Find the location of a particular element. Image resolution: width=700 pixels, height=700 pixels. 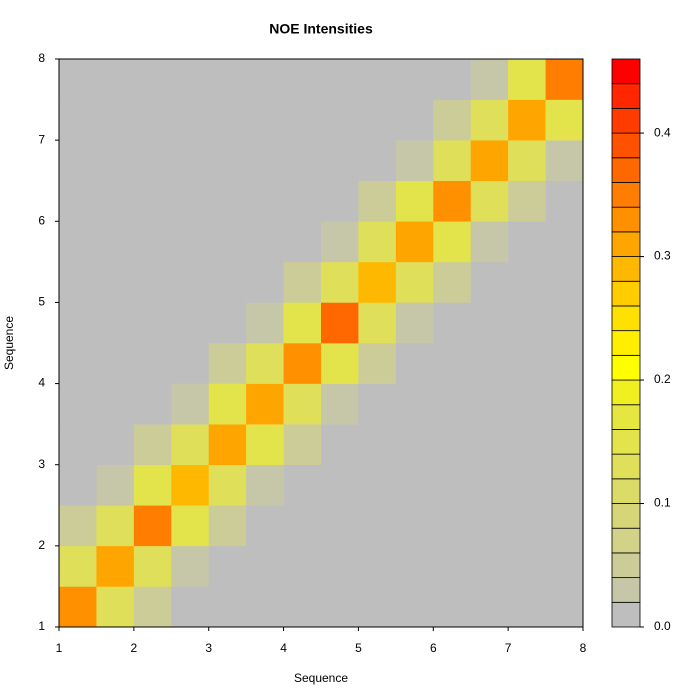

chart-title: NOE Intensities is located at coordinates (321, 29).